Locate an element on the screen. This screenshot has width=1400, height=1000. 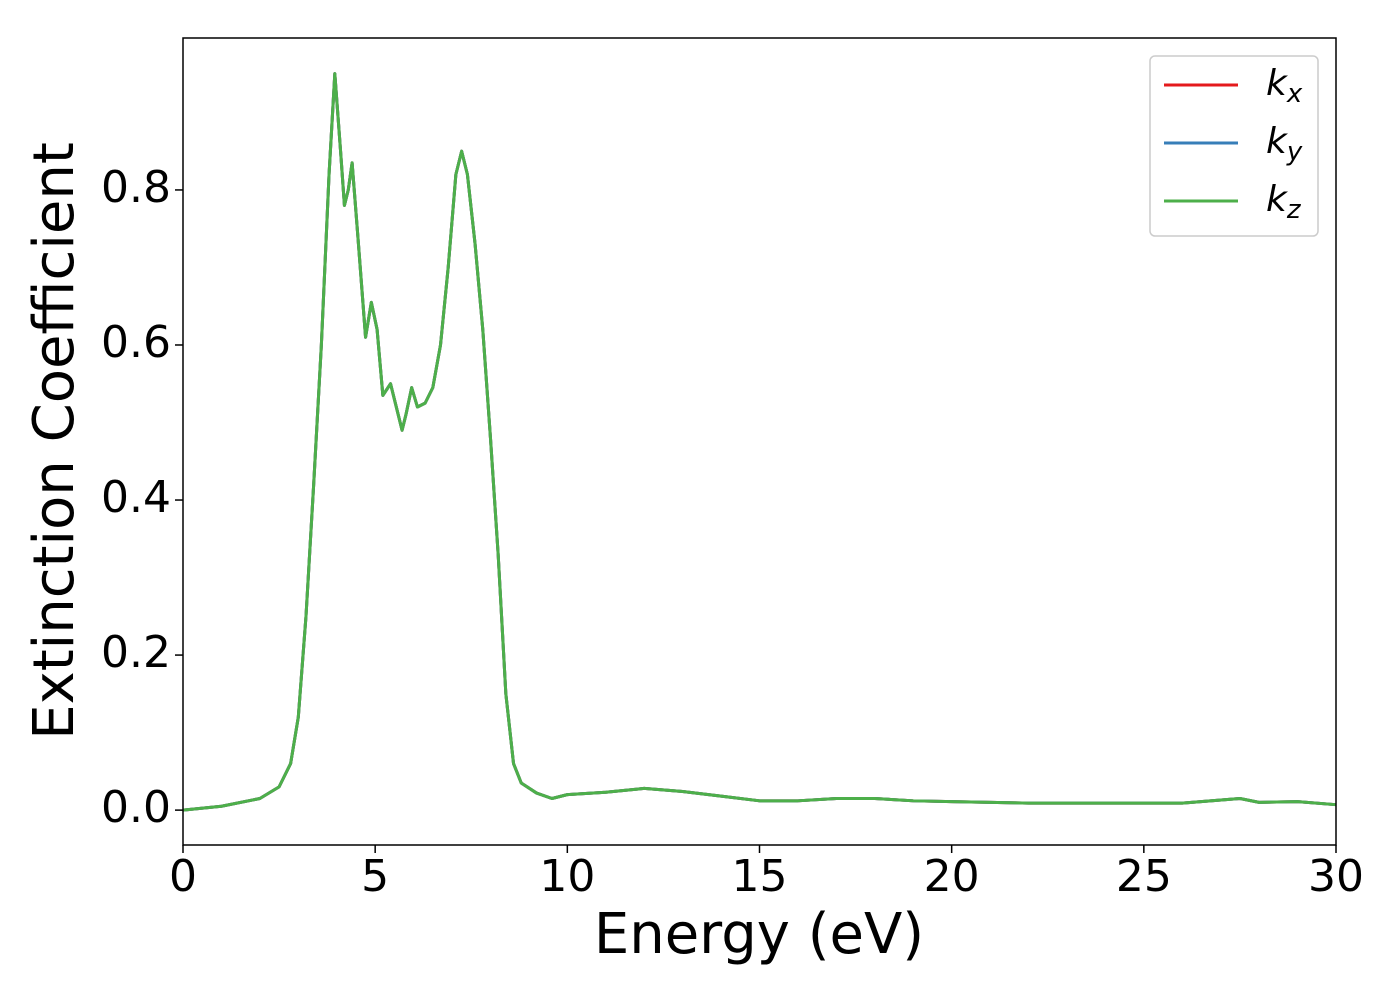
legend-box is located at coordinates (1234, 146).